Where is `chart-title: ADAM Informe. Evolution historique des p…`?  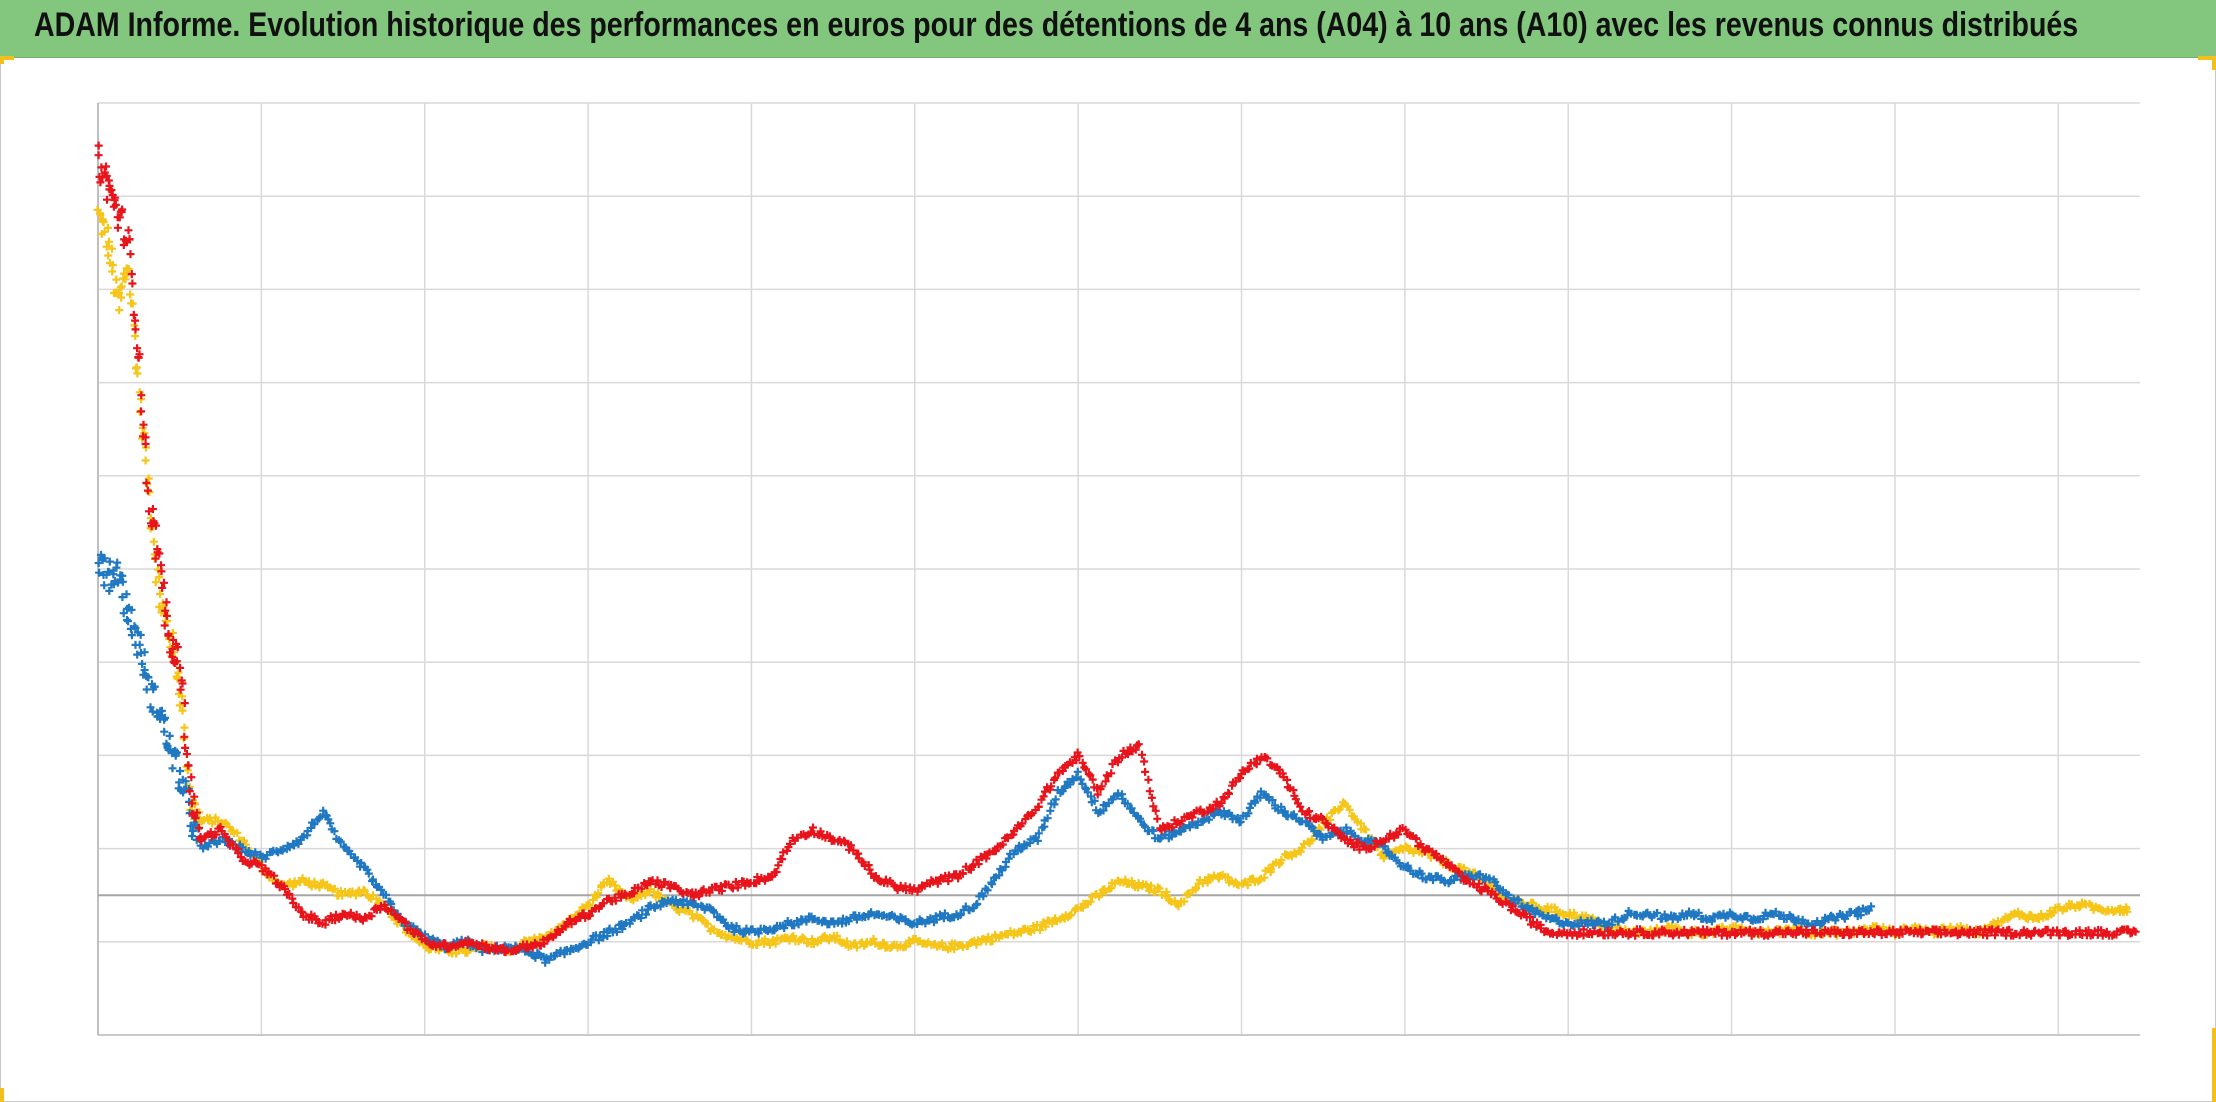 chart-title: ADAM Informe. Evolution historique des p… is located at coordinates (1056, 25).